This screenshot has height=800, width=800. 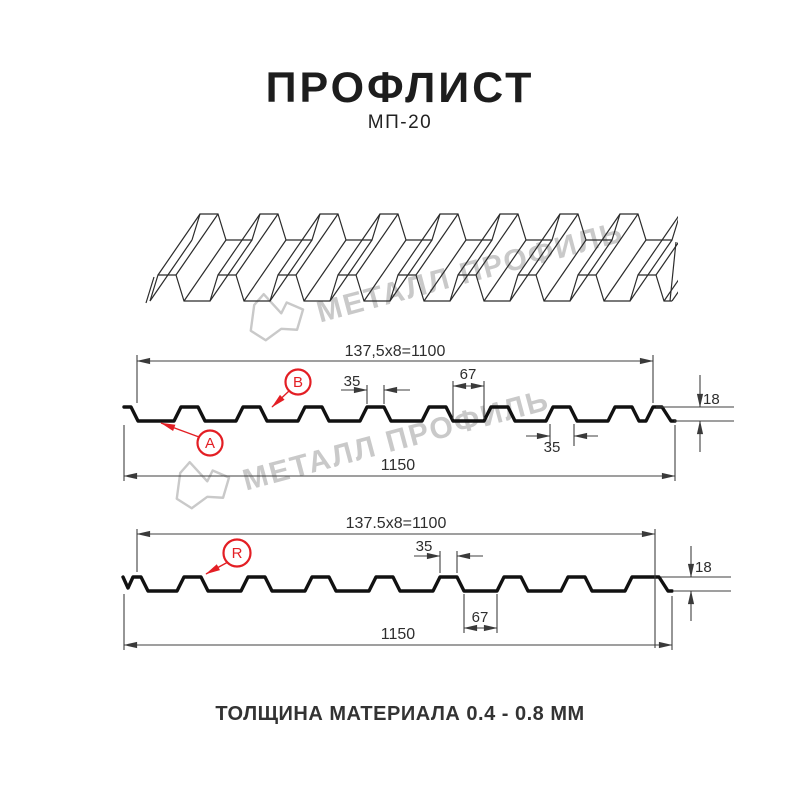 What do you see at coordinates (396, 523) in the screenshot?
I see `dim-label-1100: 137.5x8=1100` at bounding box center [396, 523].